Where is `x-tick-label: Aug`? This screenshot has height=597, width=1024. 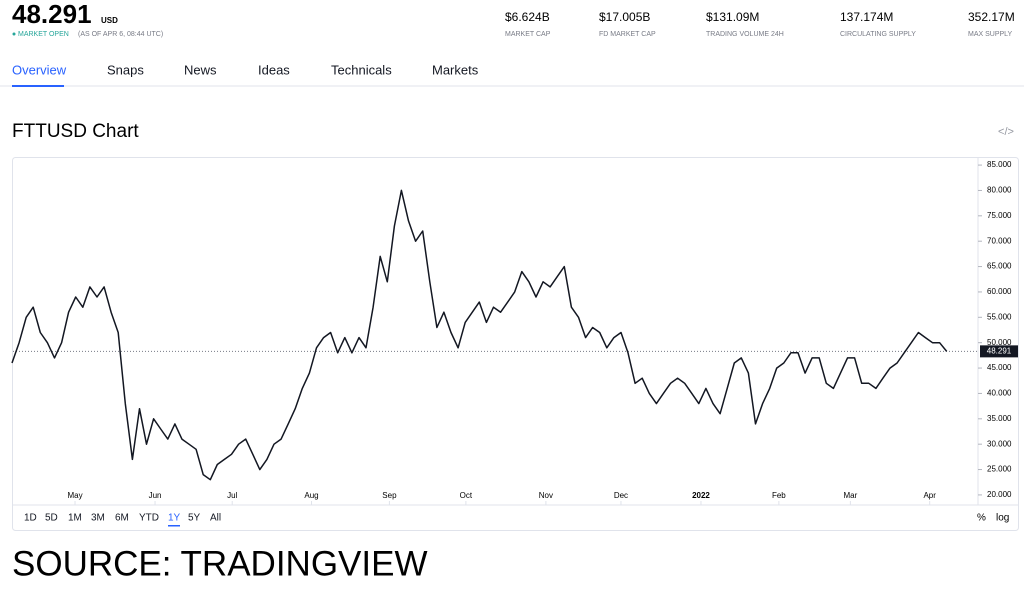
x-tick-label: Aug is located at coordinates (311, 495).